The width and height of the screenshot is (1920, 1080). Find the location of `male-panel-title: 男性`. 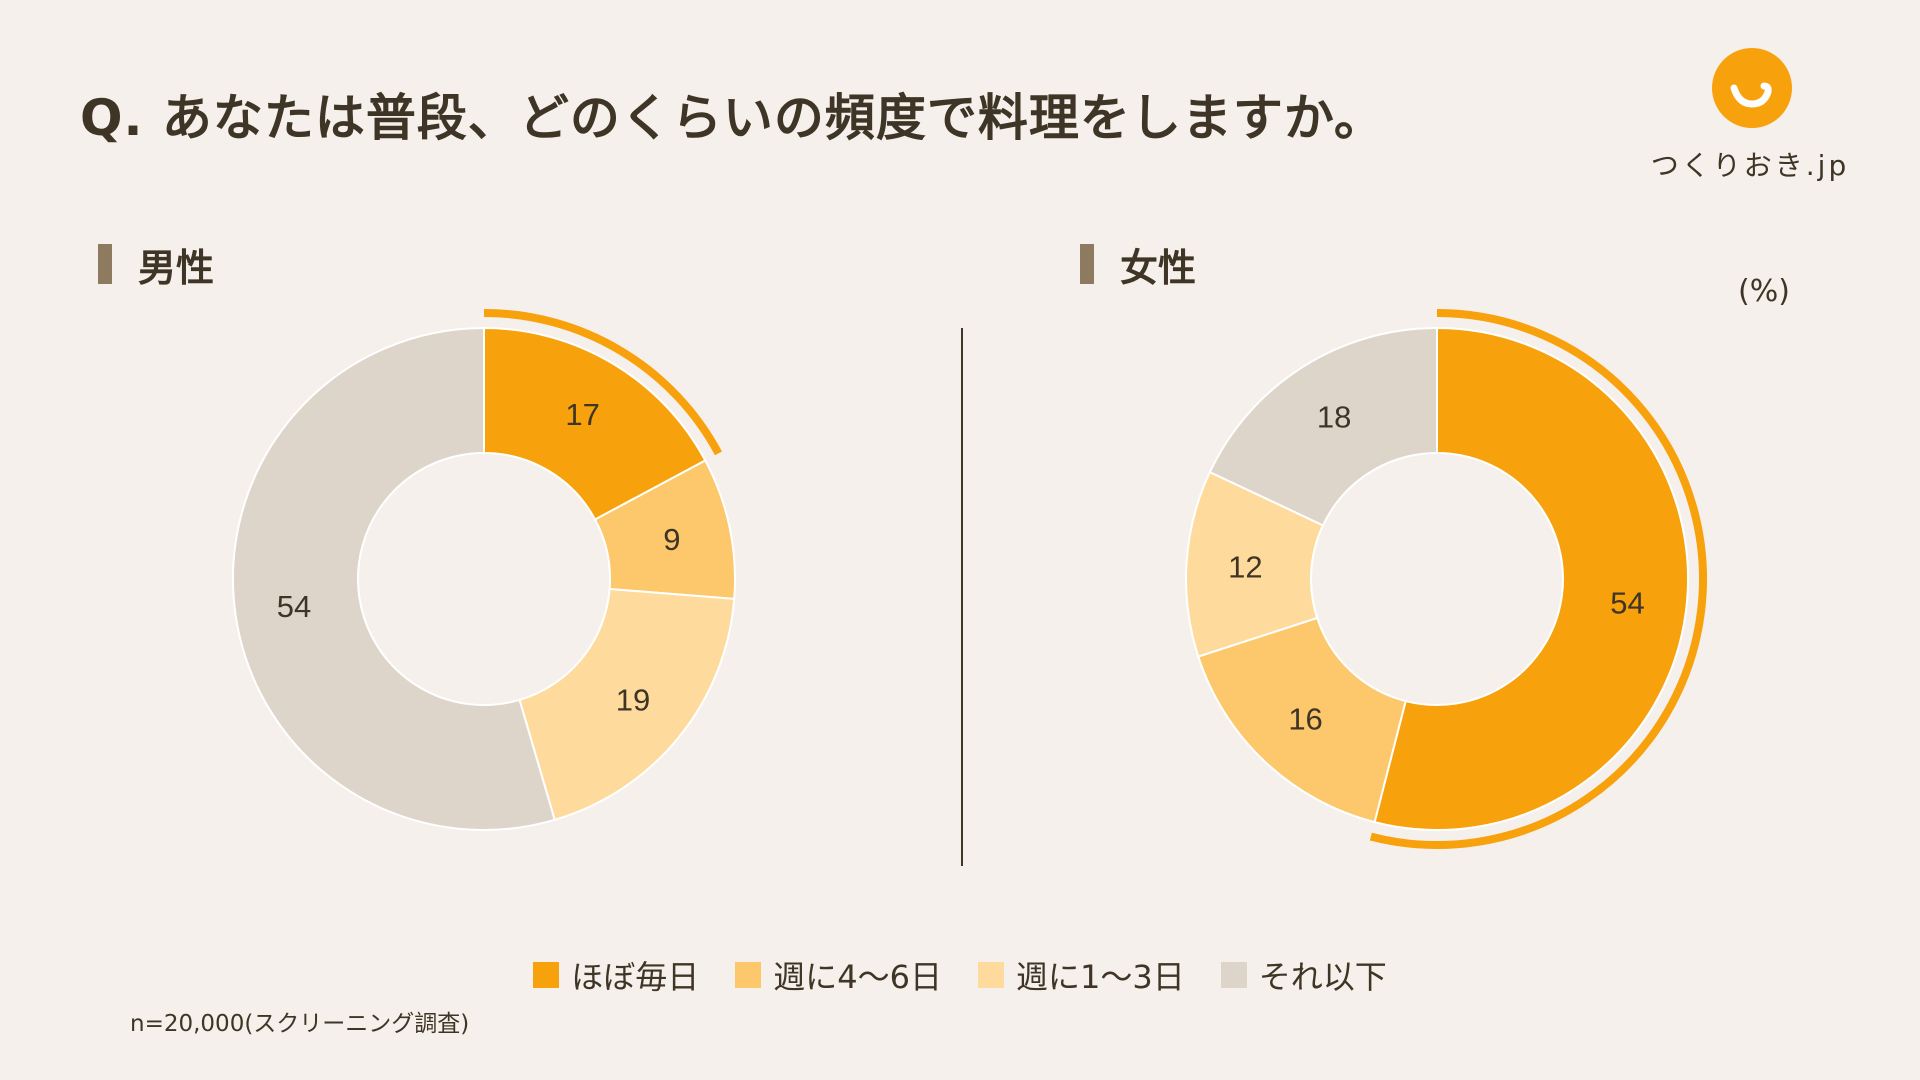

male-panel-title: 男性 is located at coordinates (156, 266).